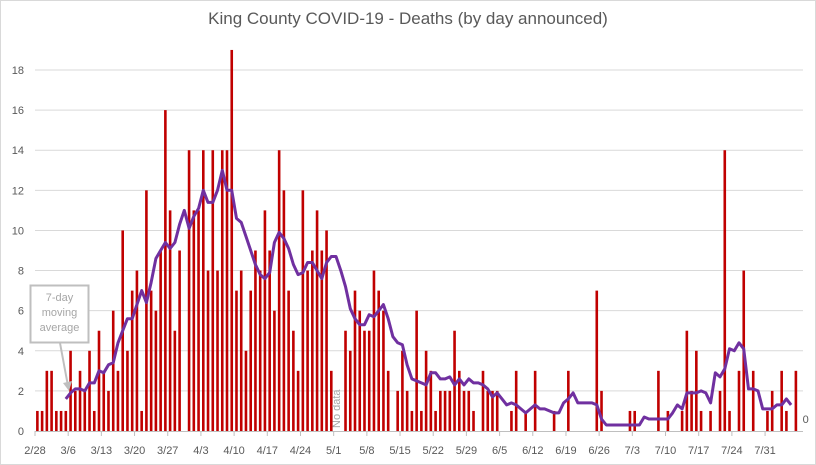 This screenshot has height=465, width=816. Describe the element at coordinates (333, 451) in the screenshot. I see `x-tick-label: 5/1` at that location.